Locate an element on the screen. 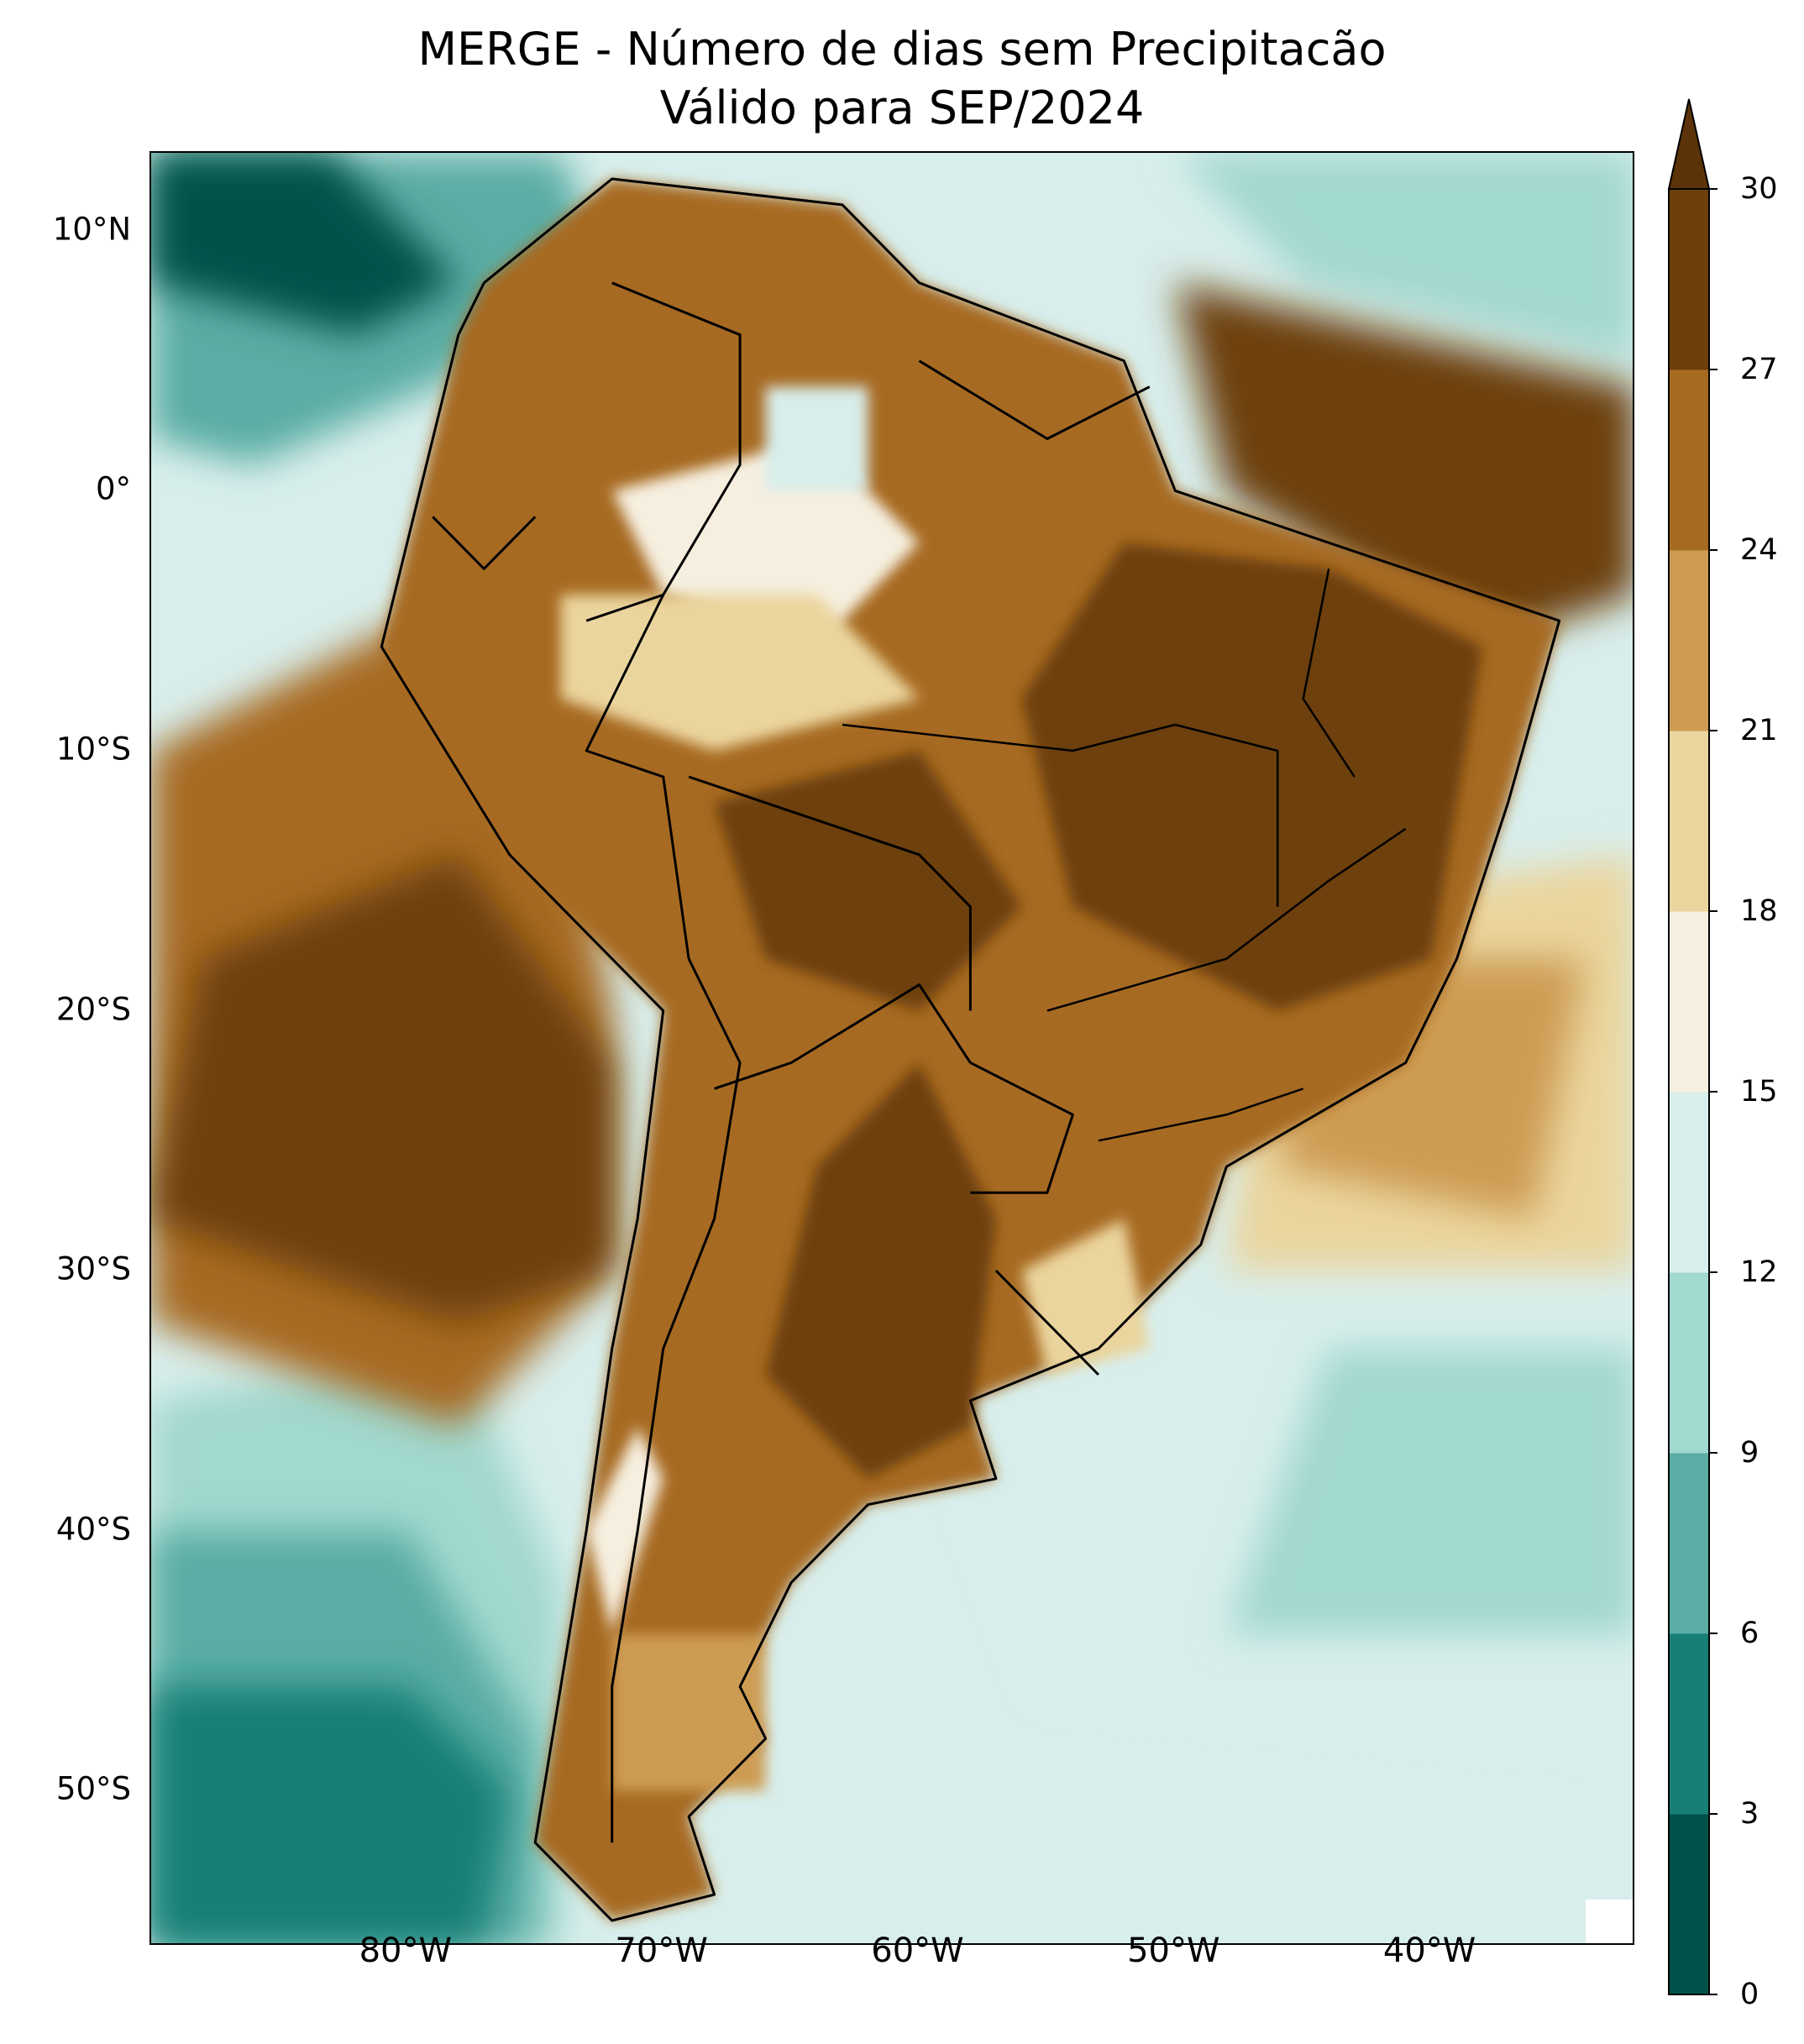  lat-tick-label: 40°S is located at coordinates (93, 1529).